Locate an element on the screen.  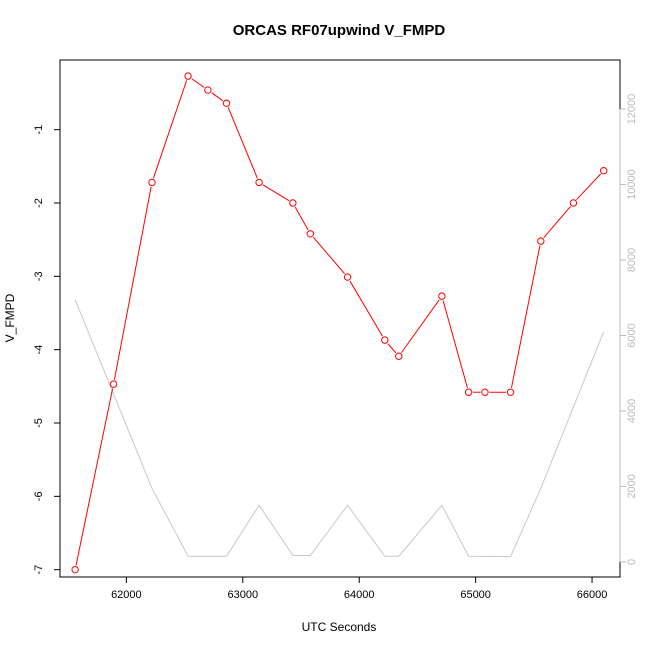
y-axis-left: -7 -6 -5 -4 -3 -2 -1 is located at coordinates (47, 350).